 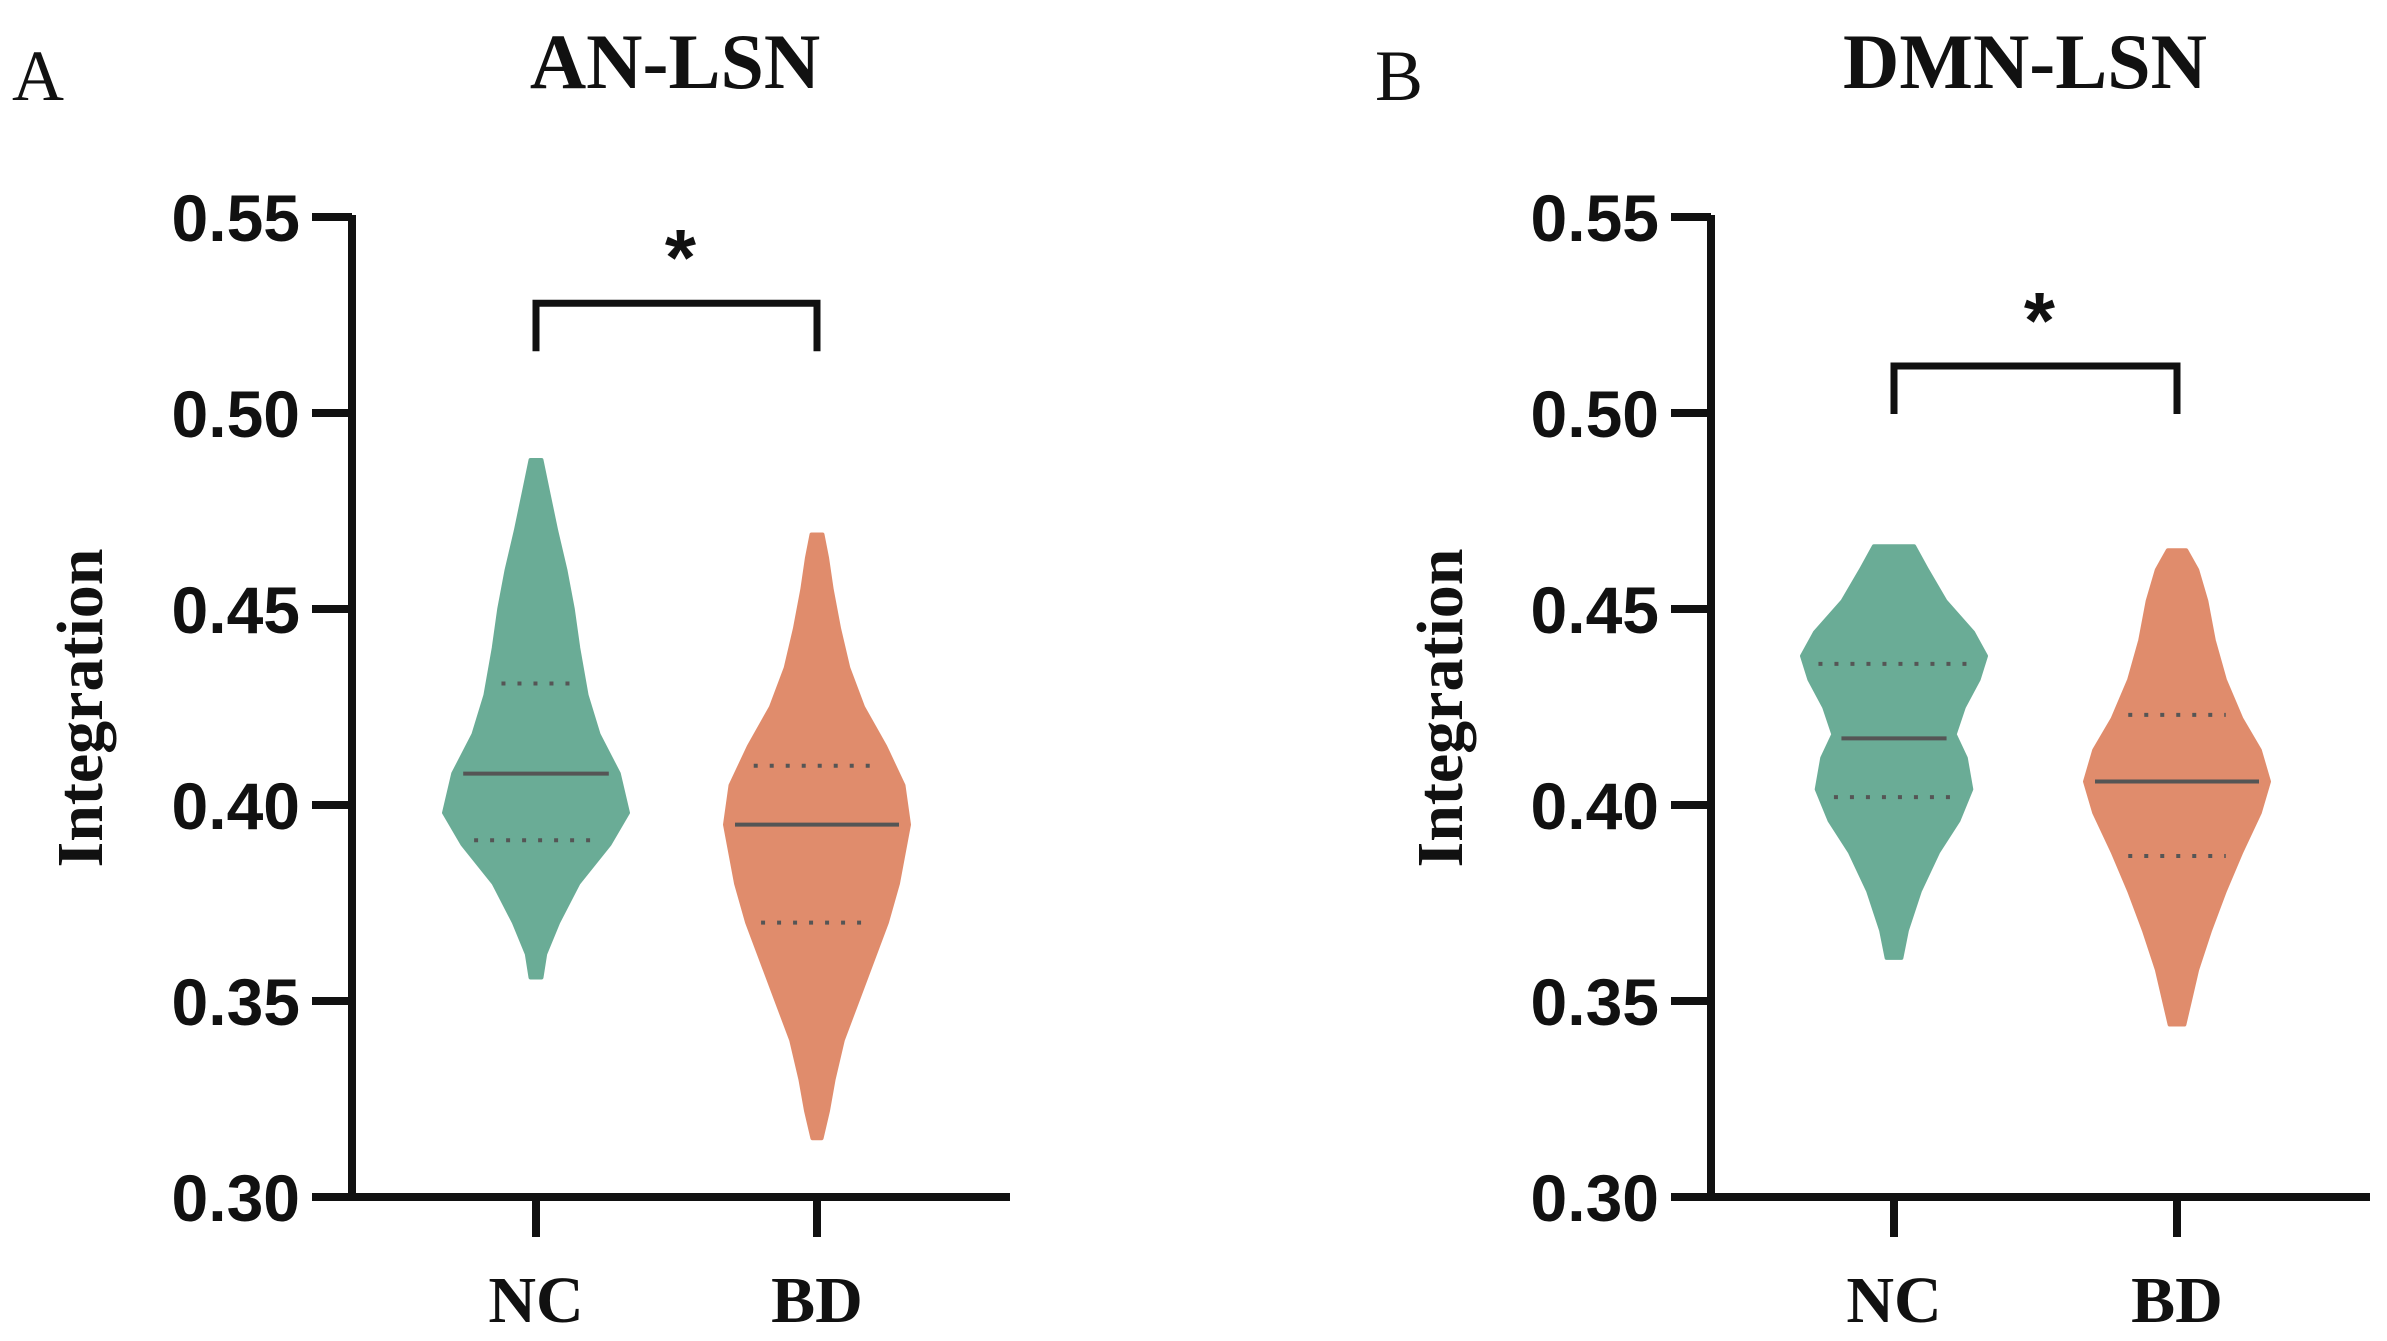 What do you see at coordinates (1399, 76) in the screenshot?
I see `panel-b-letter: B` at bounding box center [1399, 76].